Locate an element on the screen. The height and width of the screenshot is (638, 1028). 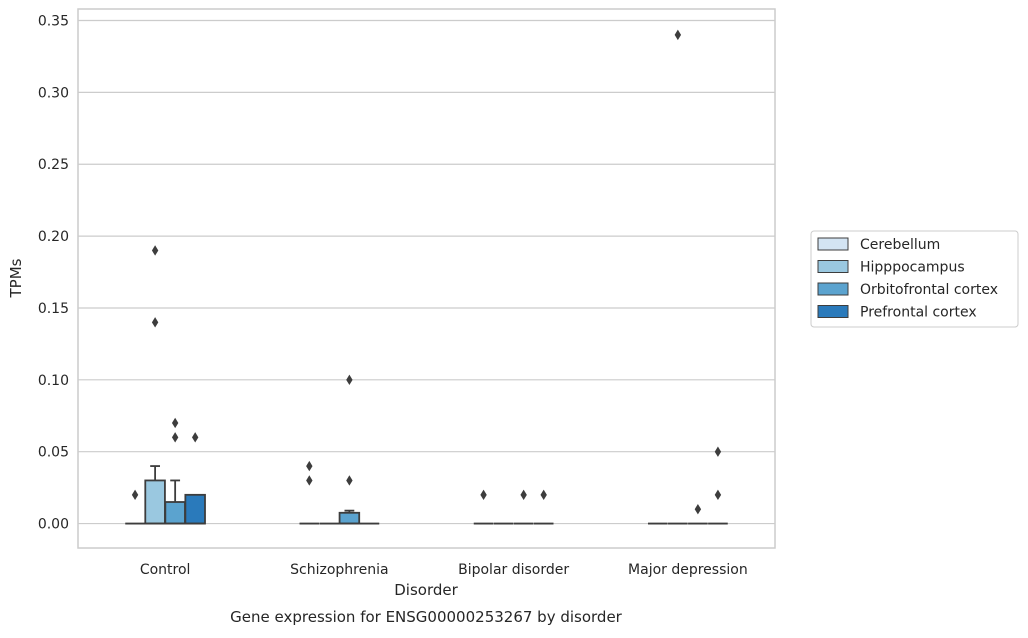
y-tick-label: 0.05 is located at coordinates (53, 453).